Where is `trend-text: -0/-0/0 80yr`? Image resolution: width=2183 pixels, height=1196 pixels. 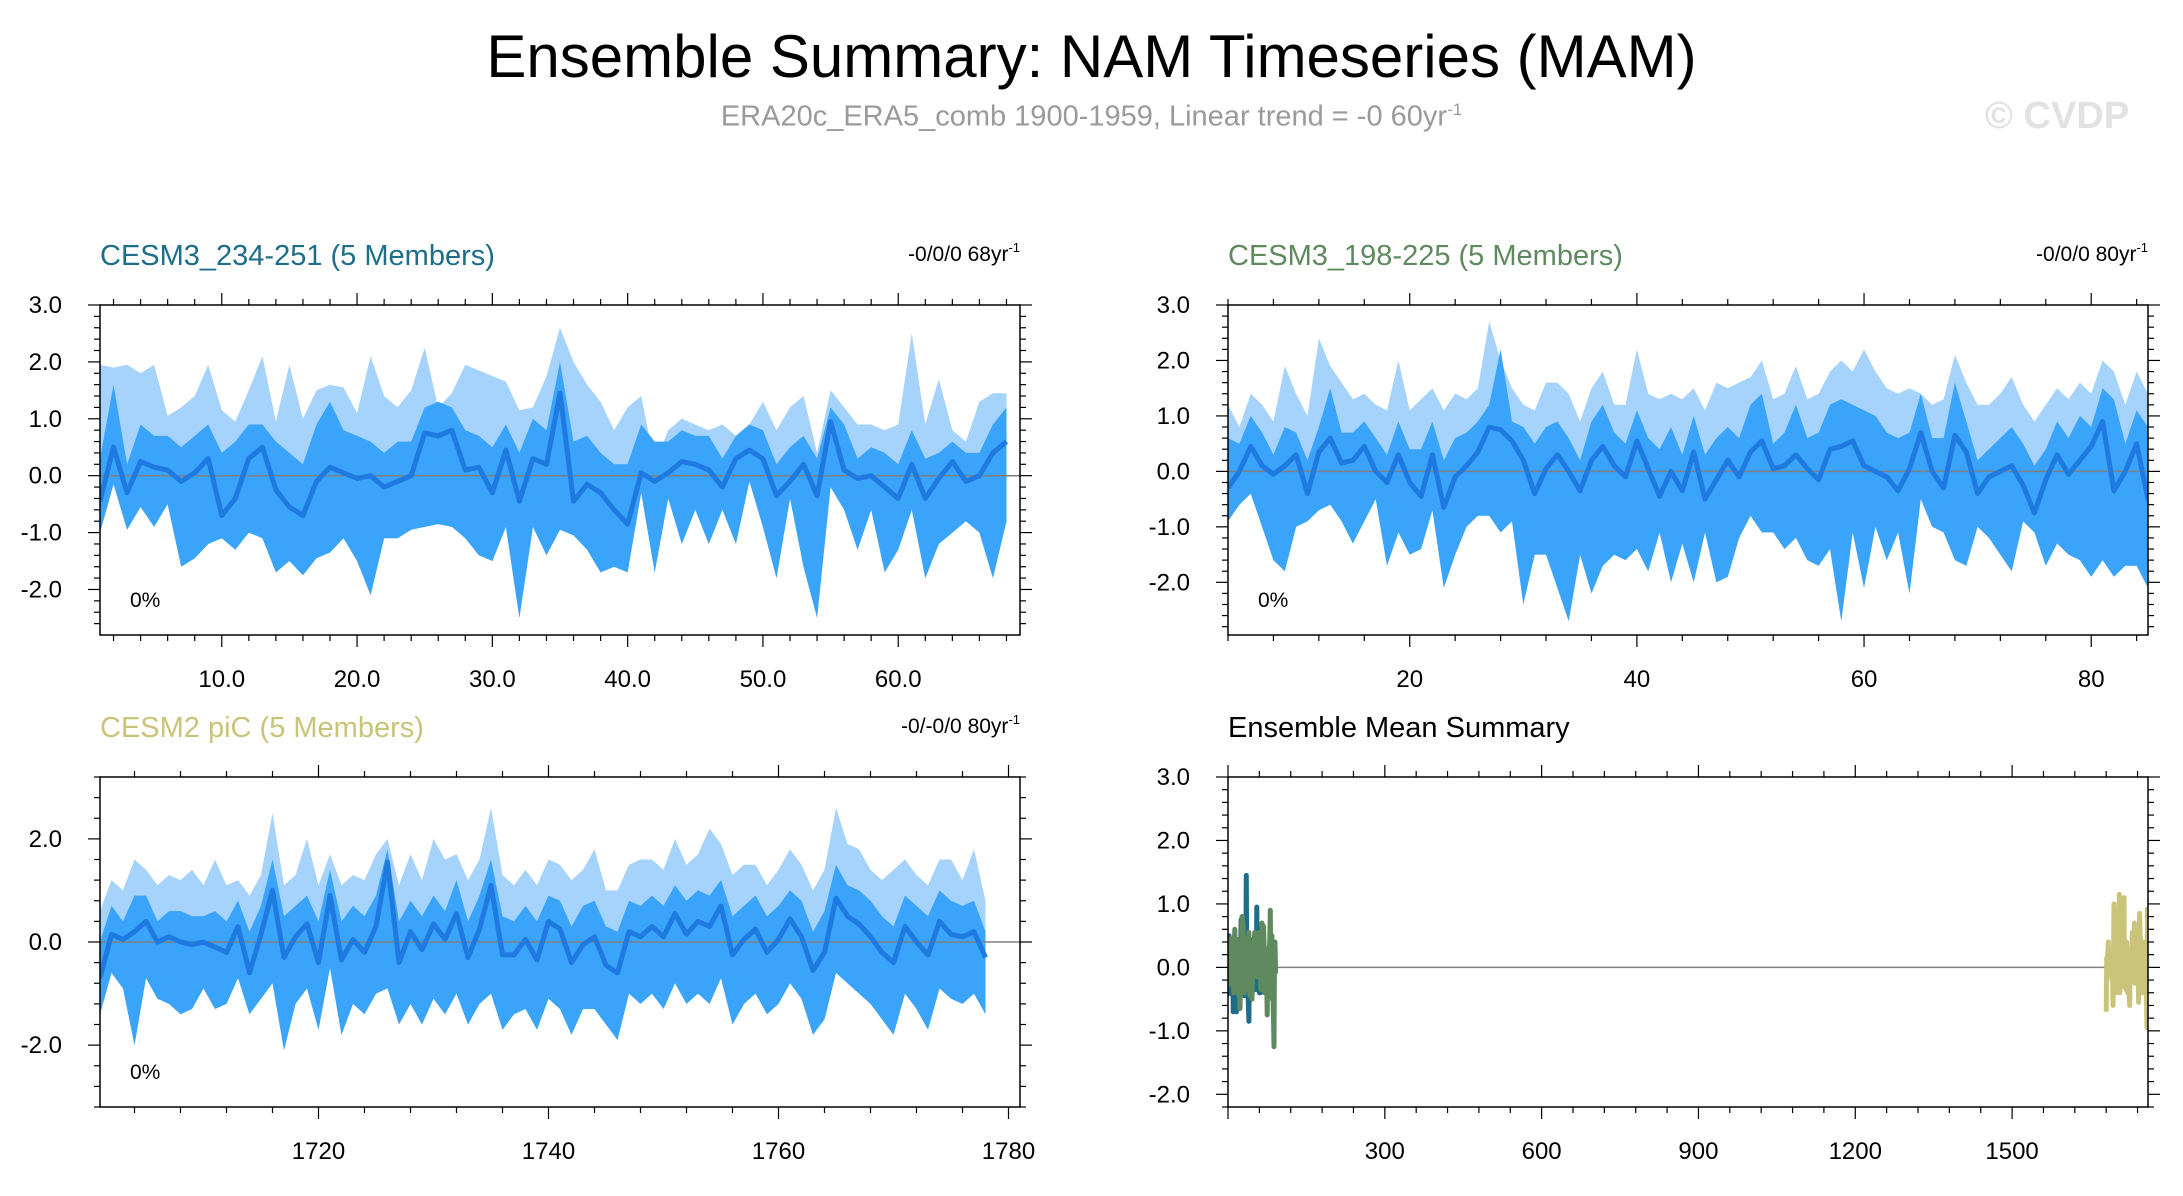 trend-text: -0/-0/0 80yr is located at coordinates (954, 726).